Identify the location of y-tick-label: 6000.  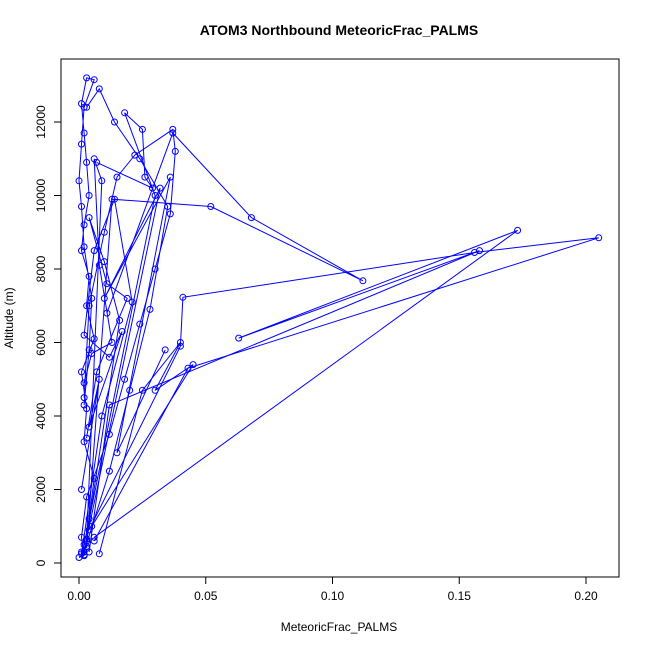
(41, 342).